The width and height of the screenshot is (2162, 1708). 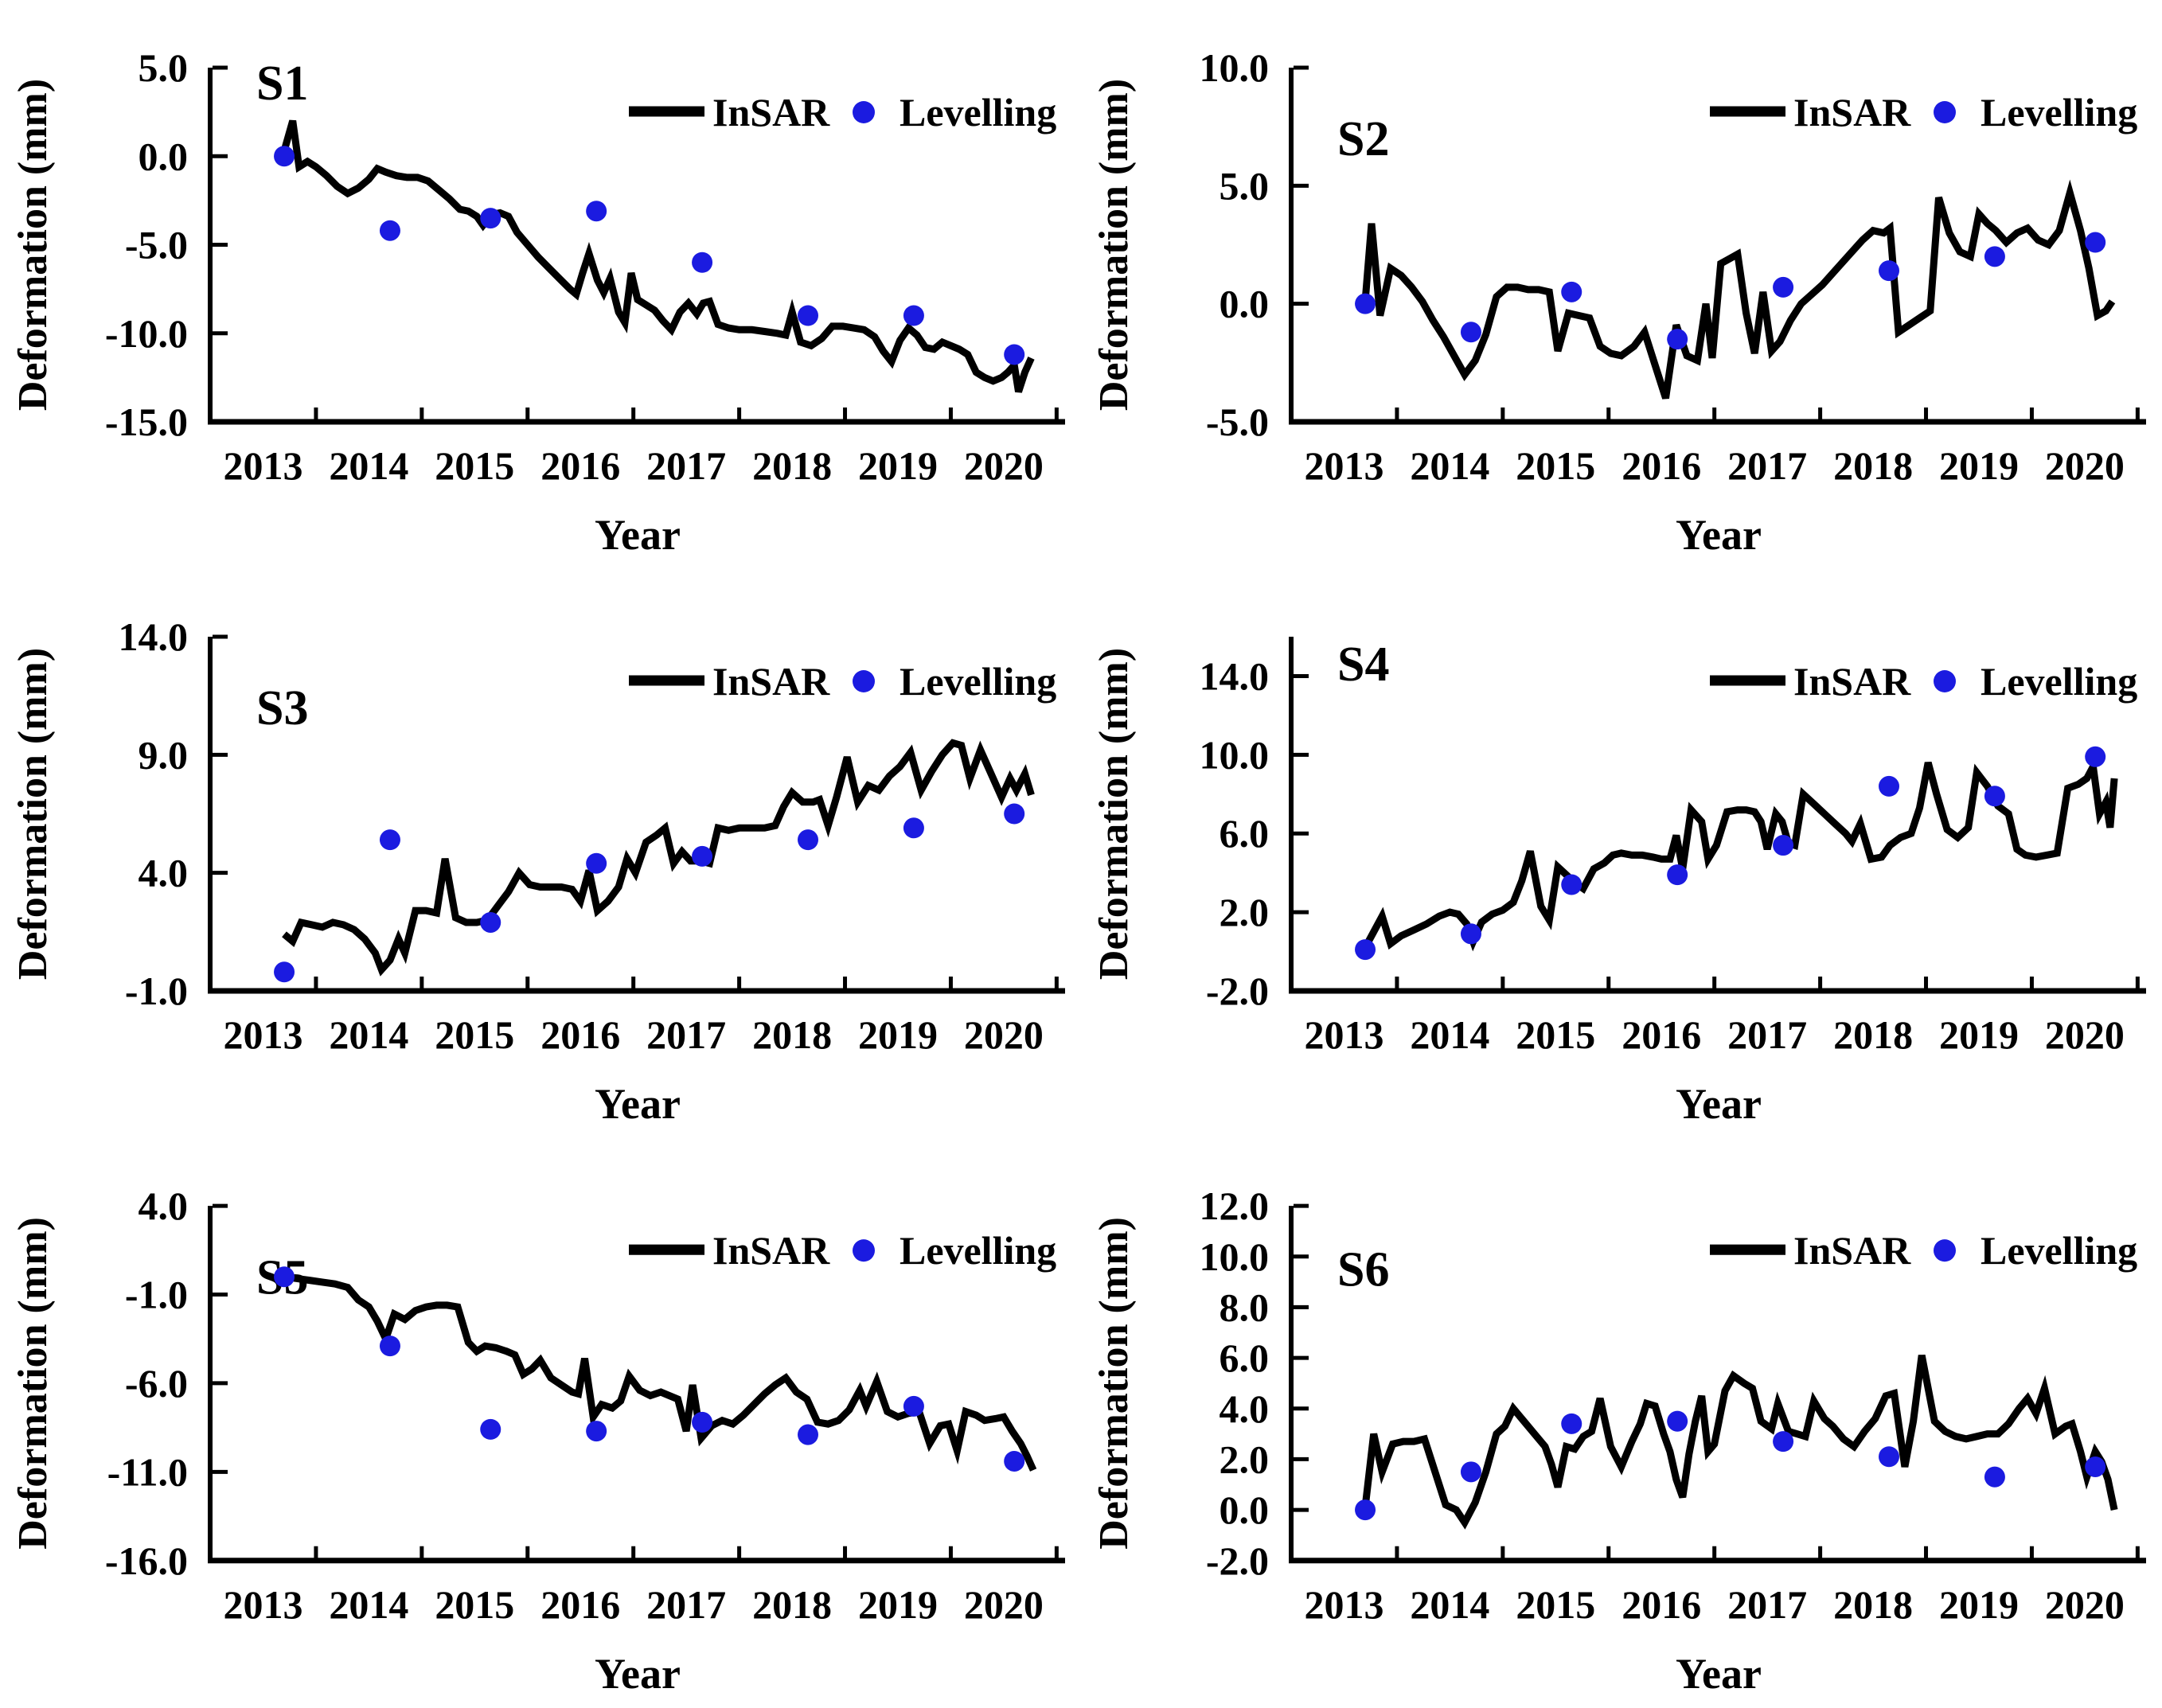 I want to click on panel-title: S3, so click(x=282, y=708).